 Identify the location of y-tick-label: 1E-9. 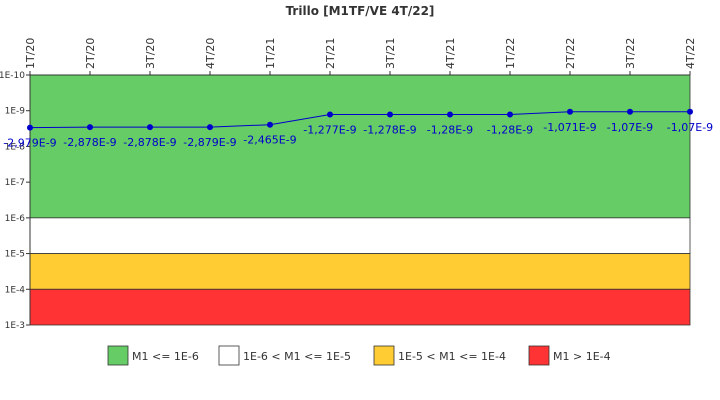
(15, 112).